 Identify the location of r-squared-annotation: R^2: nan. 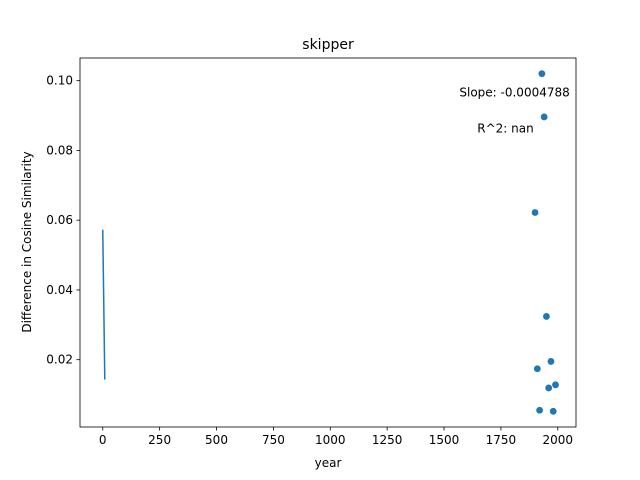
(505, 128).